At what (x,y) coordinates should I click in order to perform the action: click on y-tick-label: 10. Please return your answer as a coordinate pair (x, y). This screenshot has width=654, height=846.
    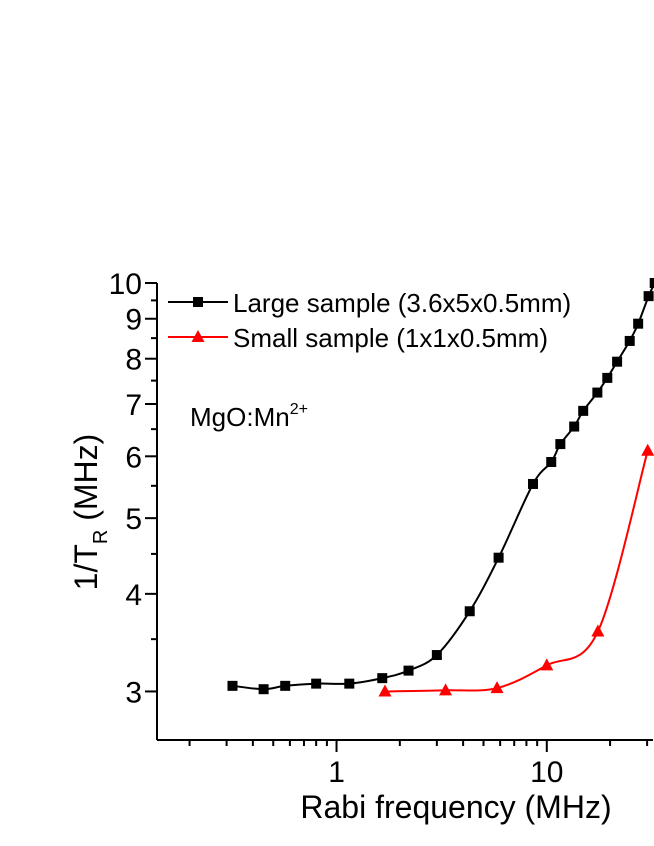
    Looking at the image, I should click on (125, 284).